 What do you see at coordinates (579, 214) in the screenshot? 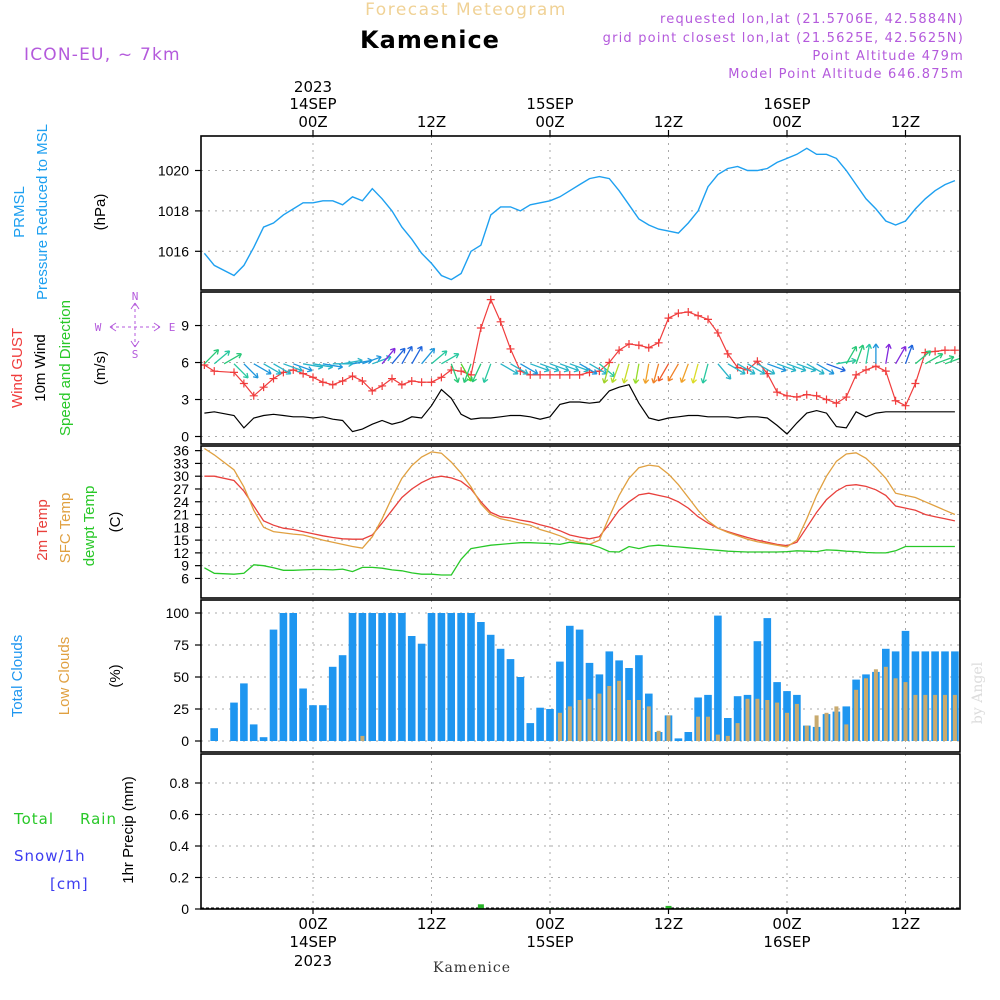
I see `pressure-line` at bounding box center [579, 214].